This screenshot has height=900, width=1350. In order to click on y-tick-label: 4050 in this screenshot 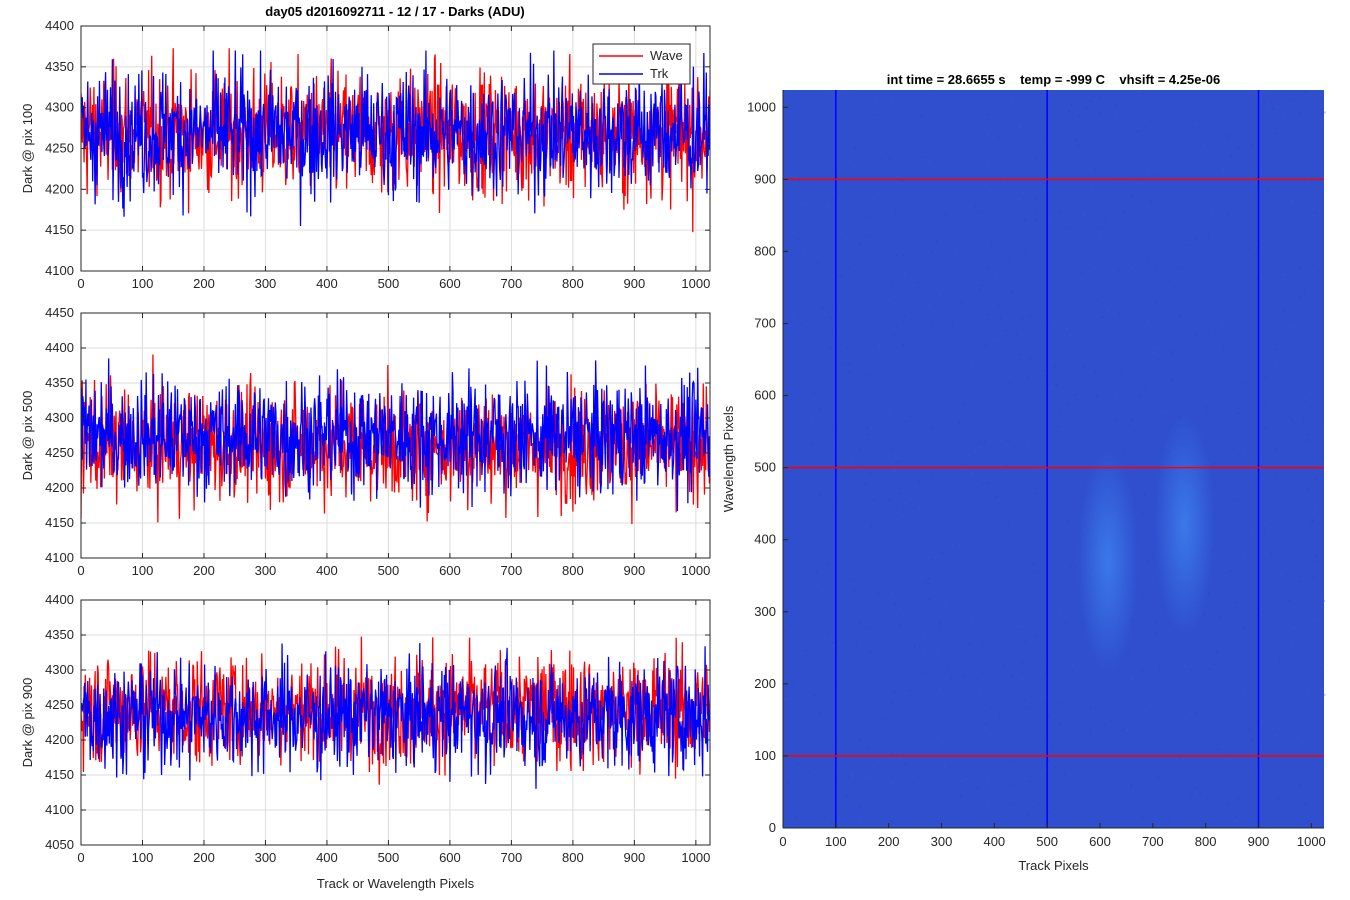, I will do `click(59, 844)`.